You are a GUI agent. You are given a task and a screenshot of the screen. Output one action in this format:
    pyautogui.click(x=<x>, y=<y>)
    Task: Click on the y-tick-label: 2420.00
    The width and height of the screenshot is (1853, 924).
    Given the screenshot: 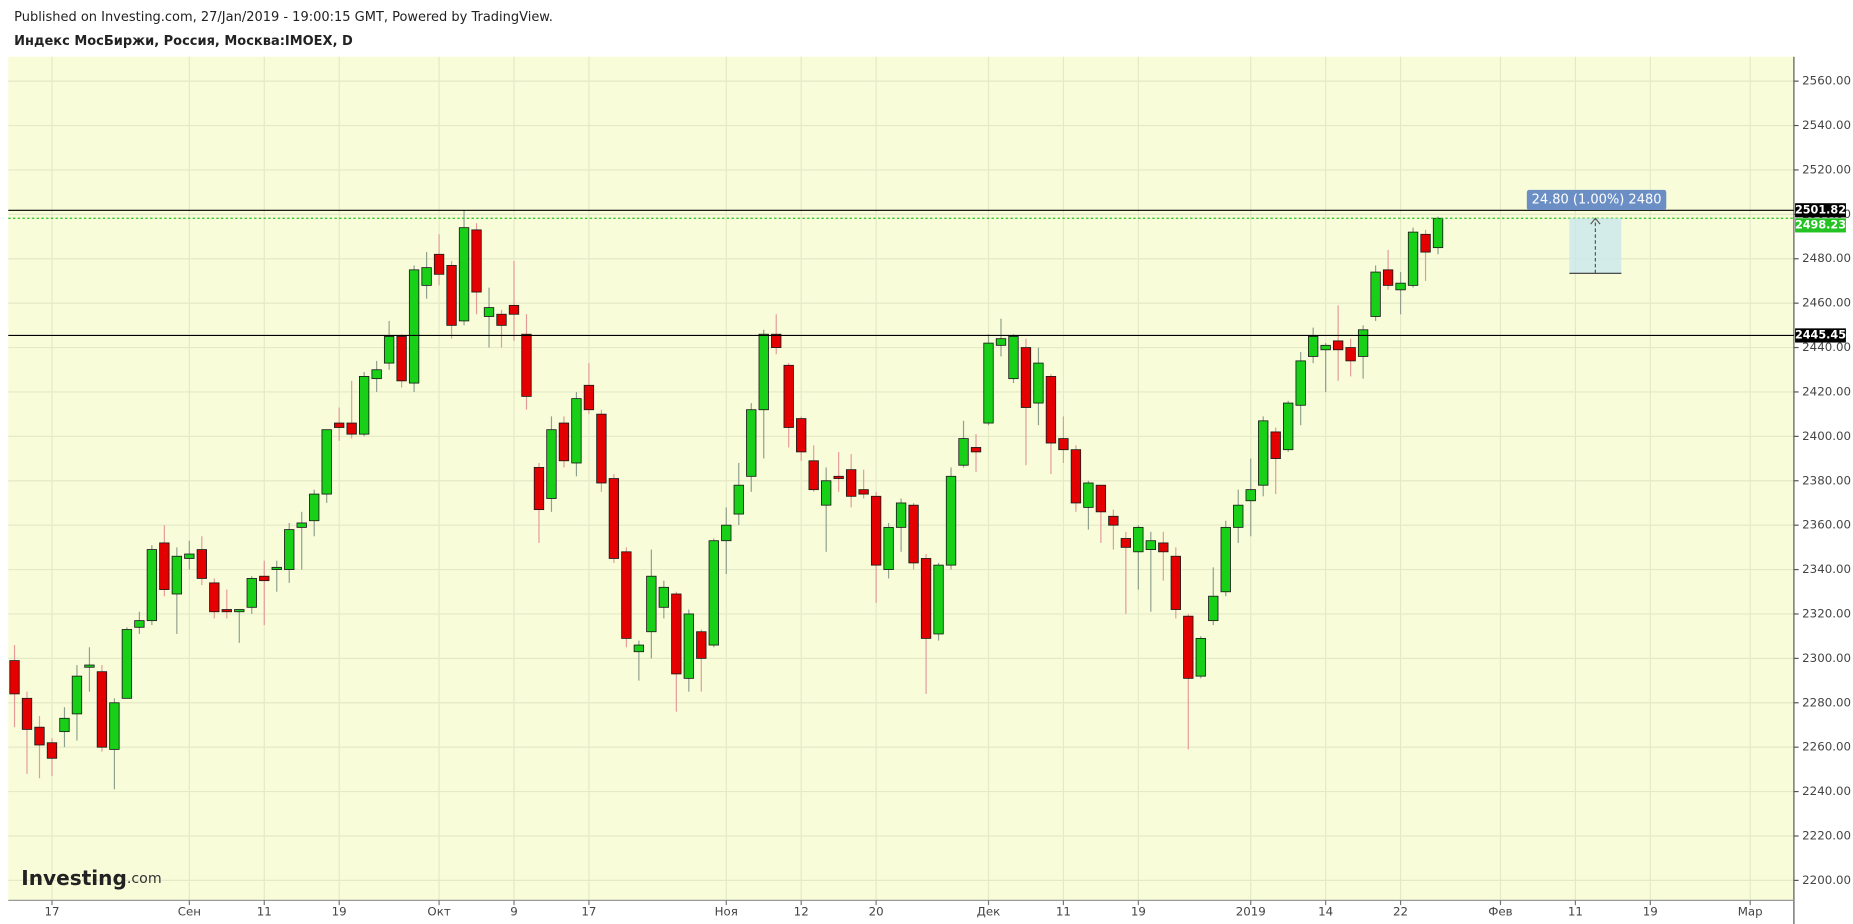 What is the action you would take?
    pyautogui.click(x=1826, y=391)
    